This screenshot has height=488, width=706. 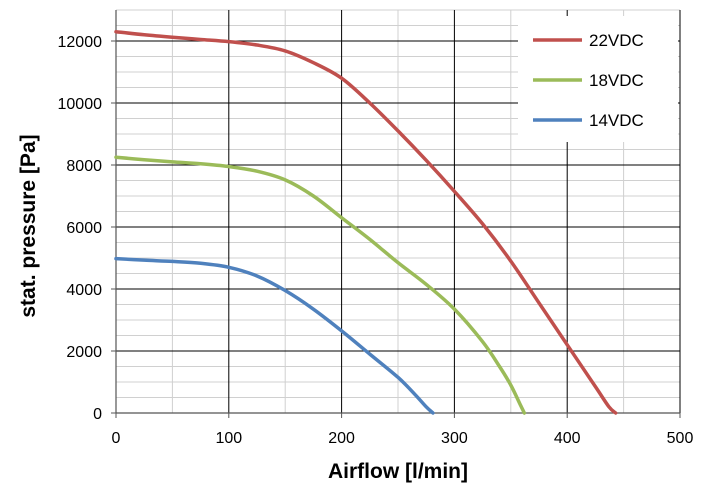 I want to click on y-tick-label: 0, so click(x=97, y=414).